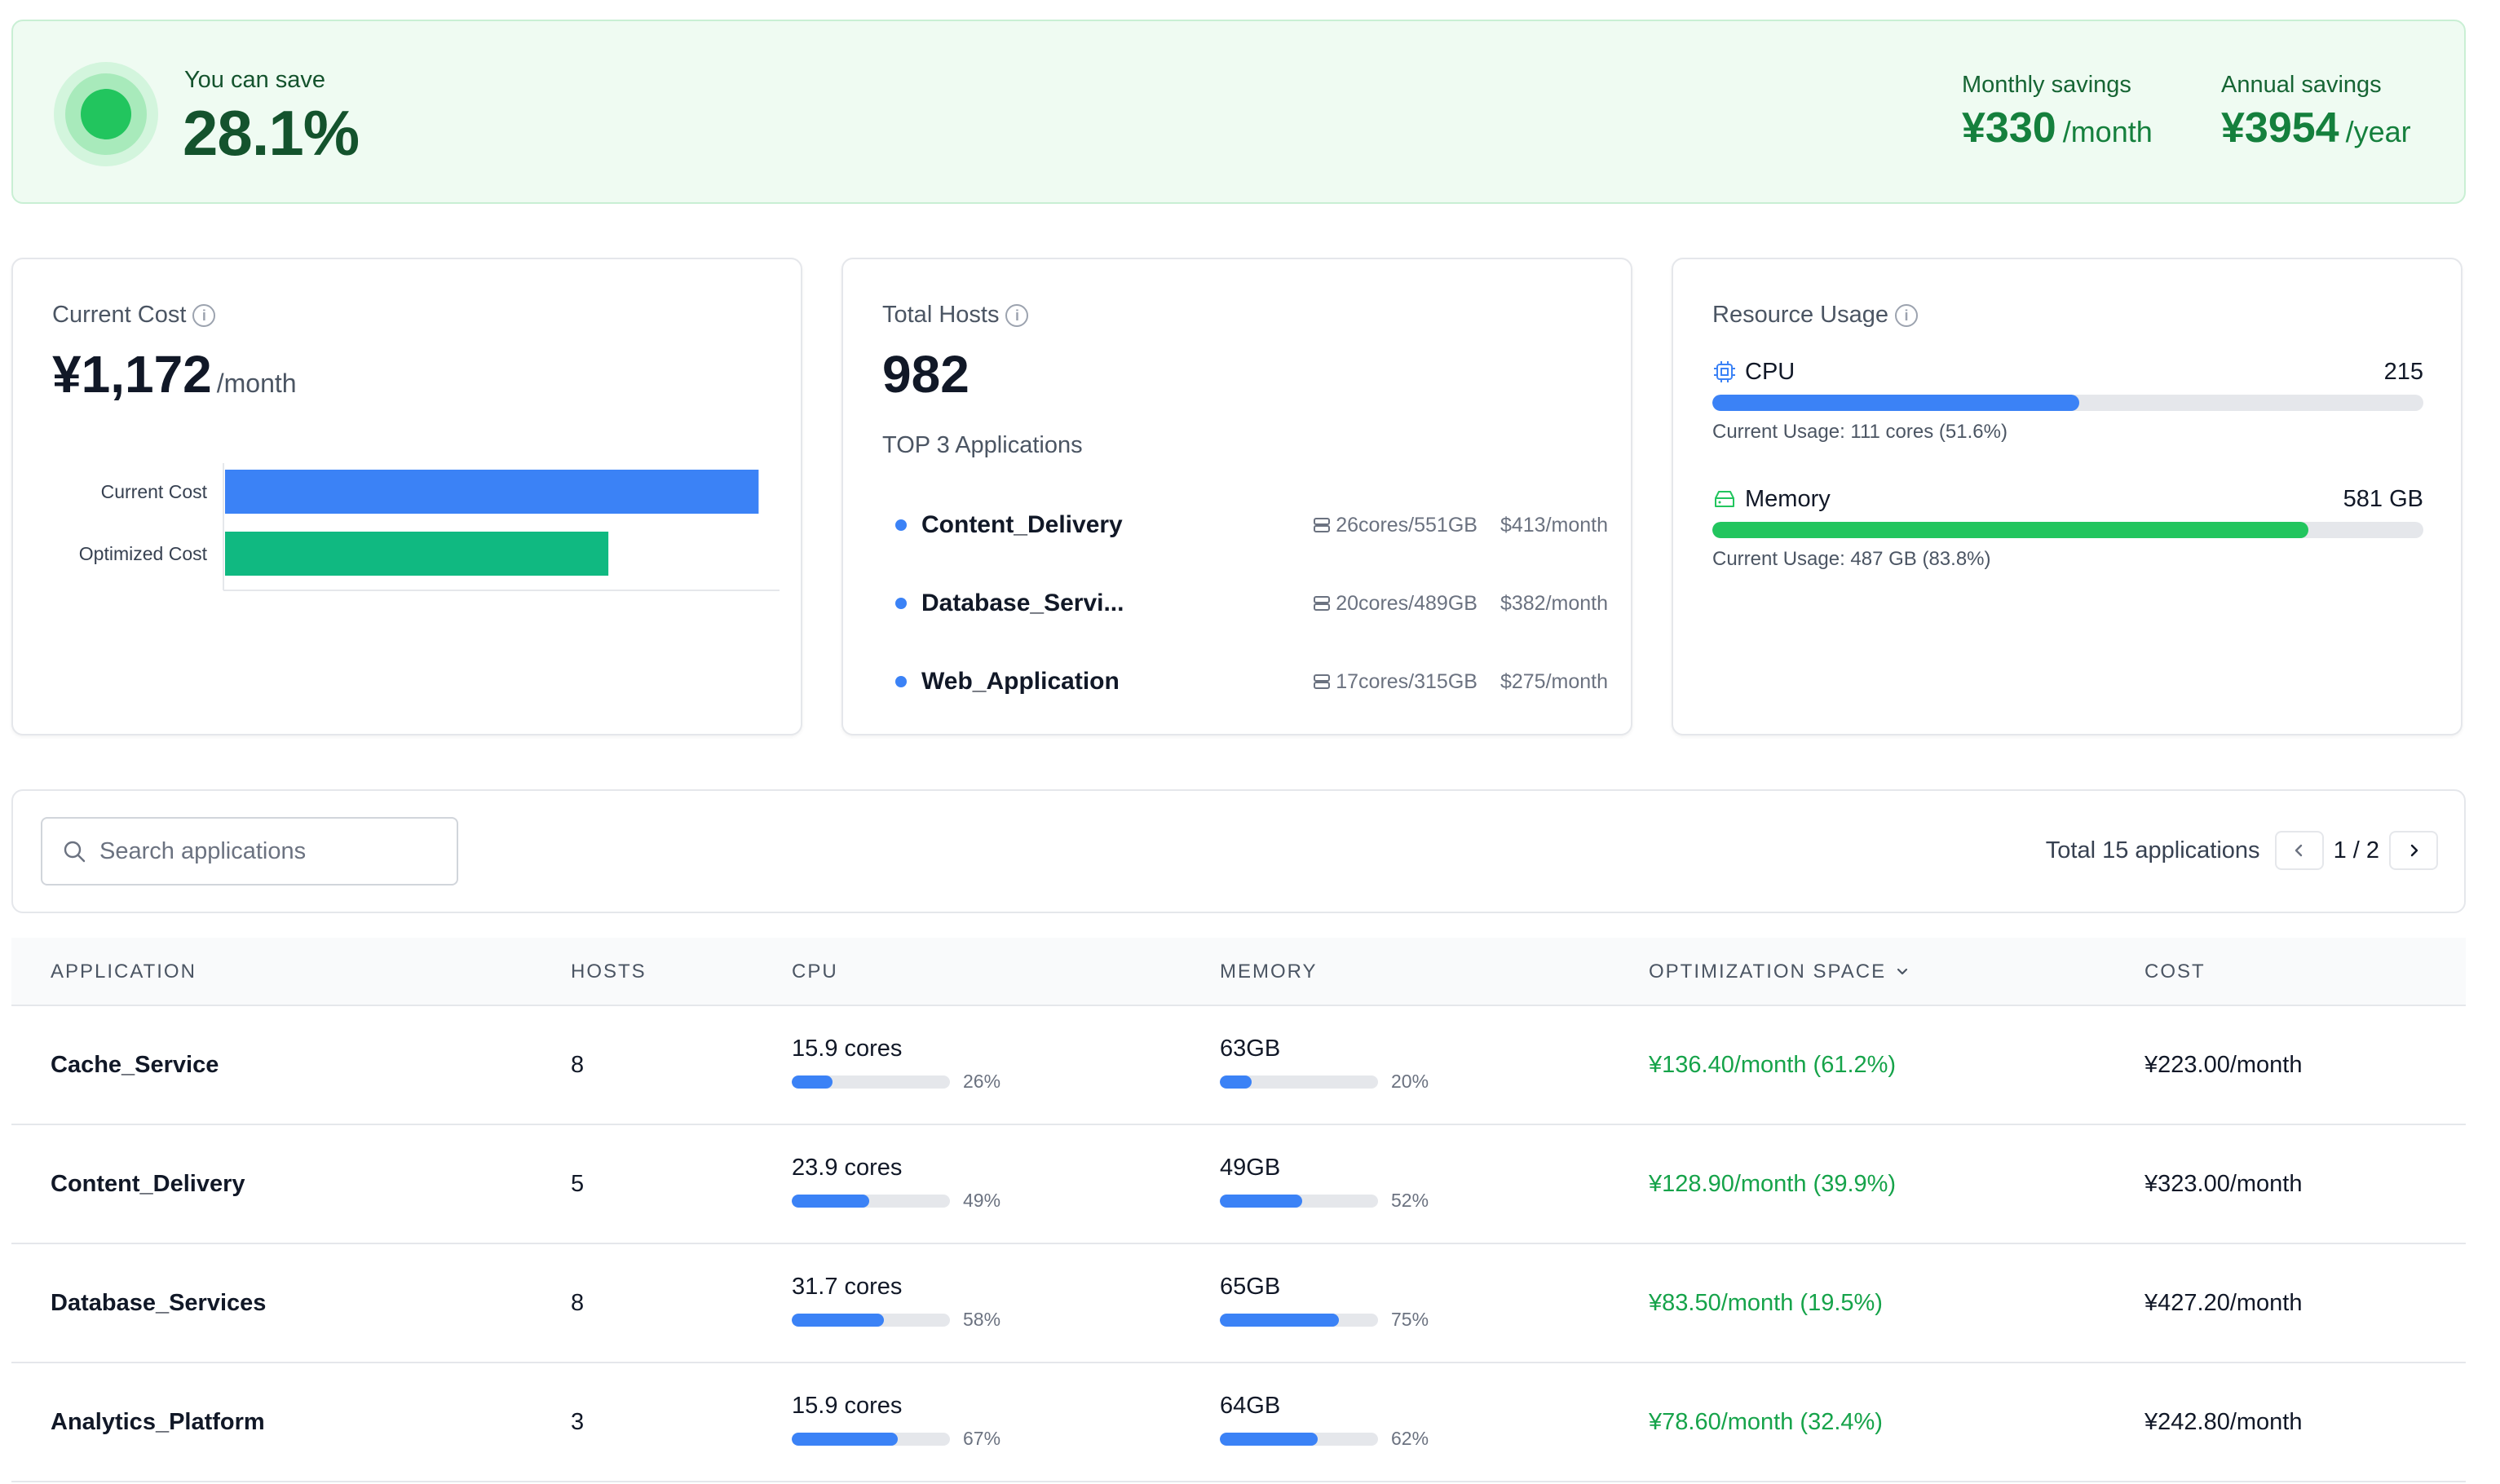  What do you see at coordinates (896, 1302) in the screenshot?
I see `row-cpu: 31.7 cores 58%` at bounding box center [896, 1302].